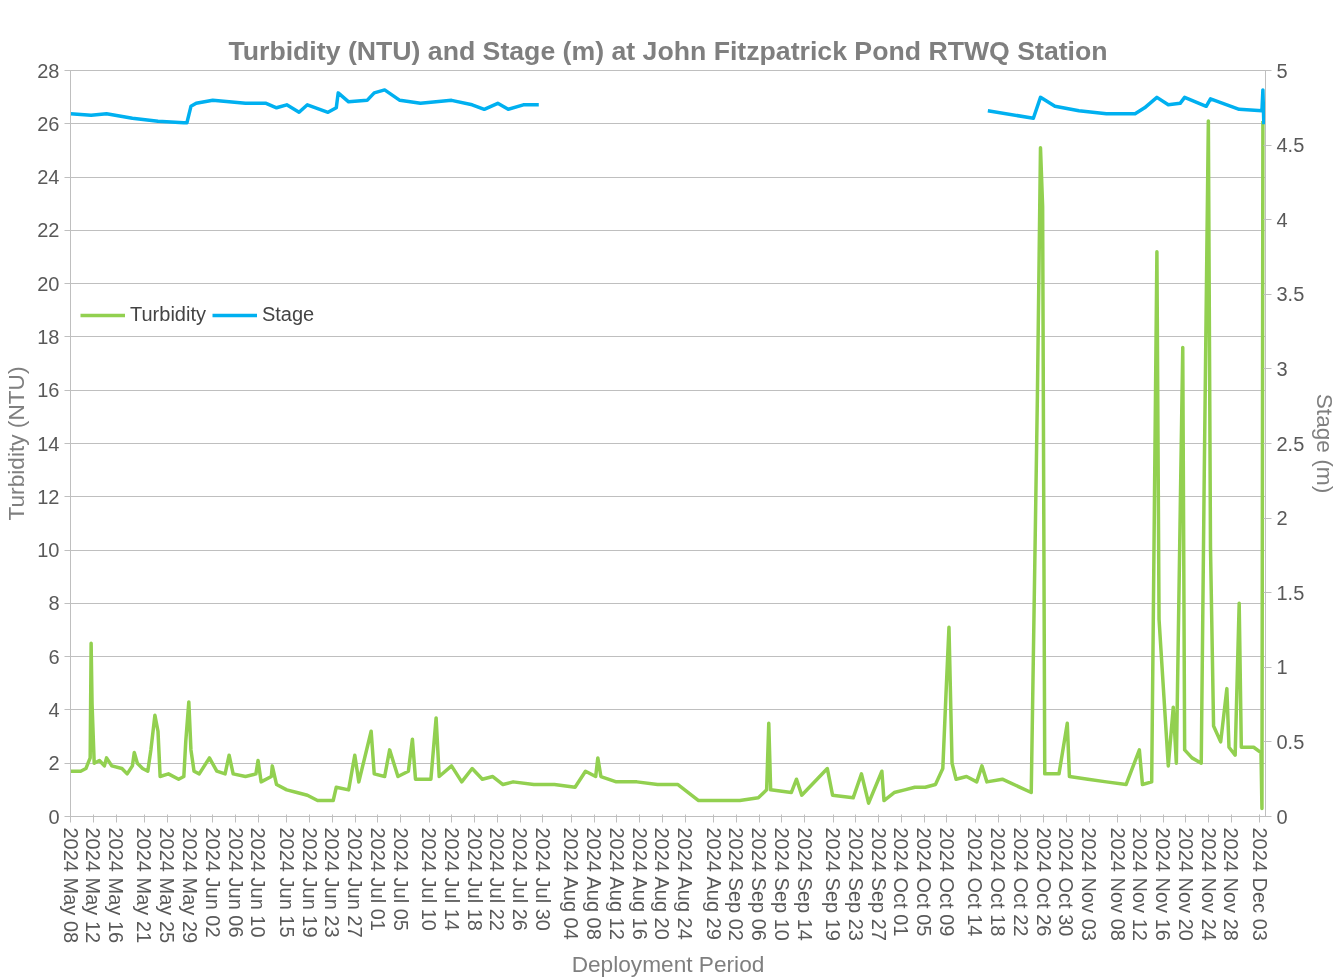 This screenshot has height=980, width=1341. I want to click on x-tick-label: 2024 May 25, so click(167, 885).